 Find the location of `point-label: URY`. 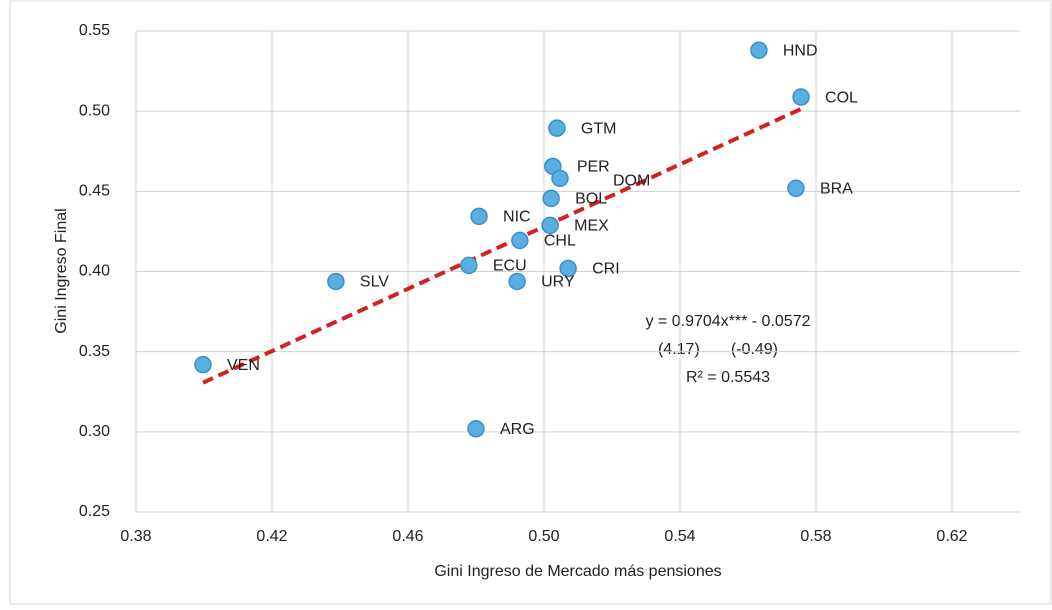

point-label: URY is located at coordinates (558, 282).